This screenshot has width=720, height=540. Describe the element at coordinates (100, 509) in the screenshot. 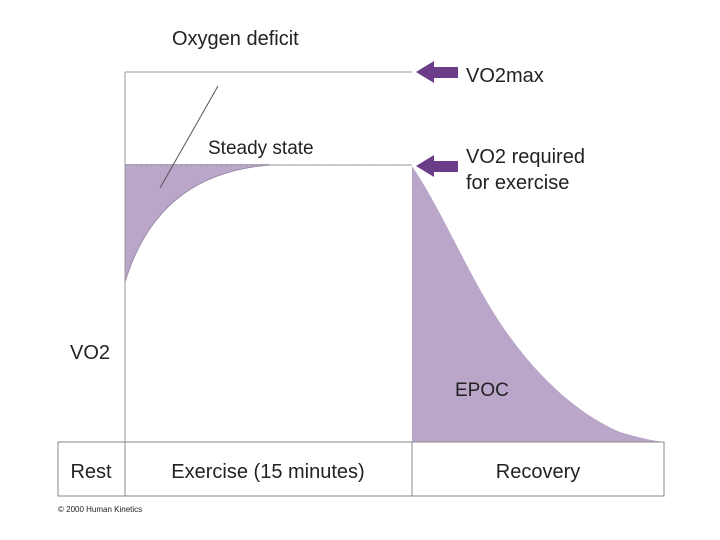

I see `copyright-text: © 2000 Human Kinetics` at that location.